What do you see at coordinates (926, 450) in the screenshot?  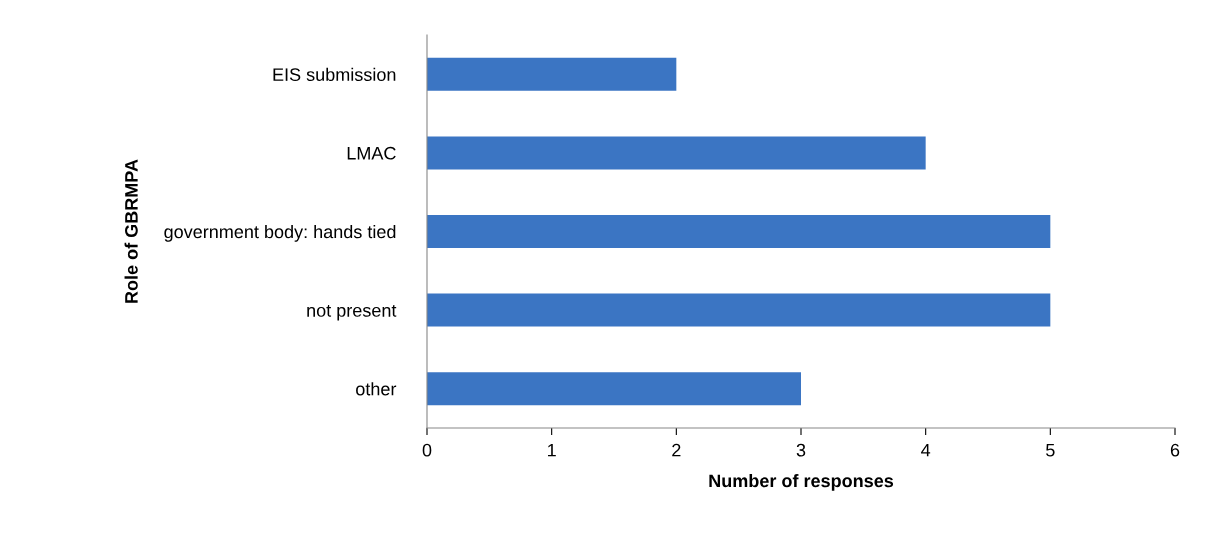 I see `x-tick-label: 4` at bounding box center [926, 450].